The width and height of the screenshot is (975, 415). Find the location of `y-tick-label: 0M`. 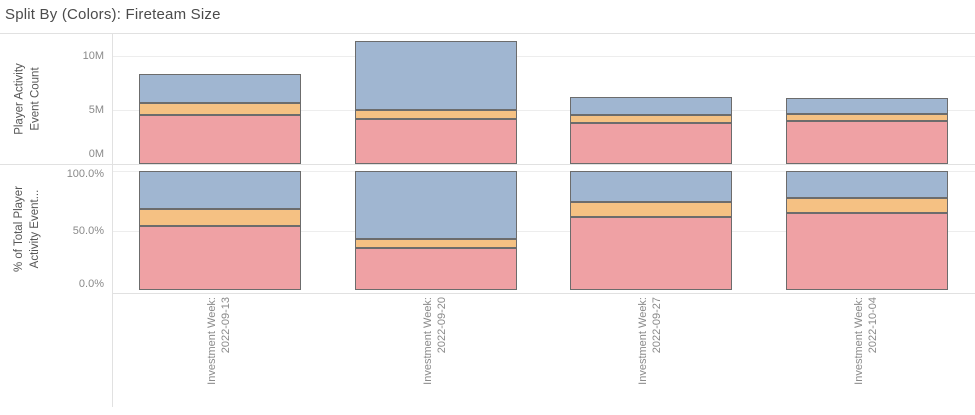

y-tick-label: 0M is located at coordinates (96, 153).